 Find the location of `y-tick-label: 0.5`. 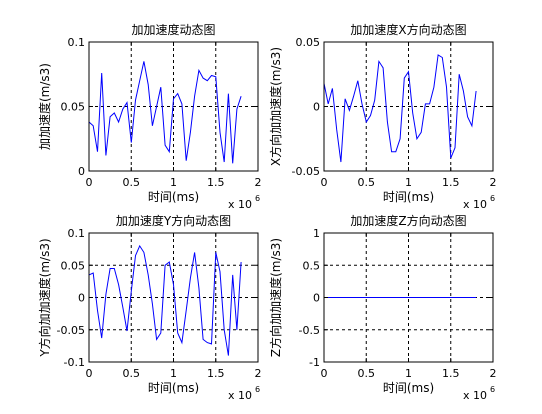

y-tick-label: 0.5 is located at coordinates (312, 265).